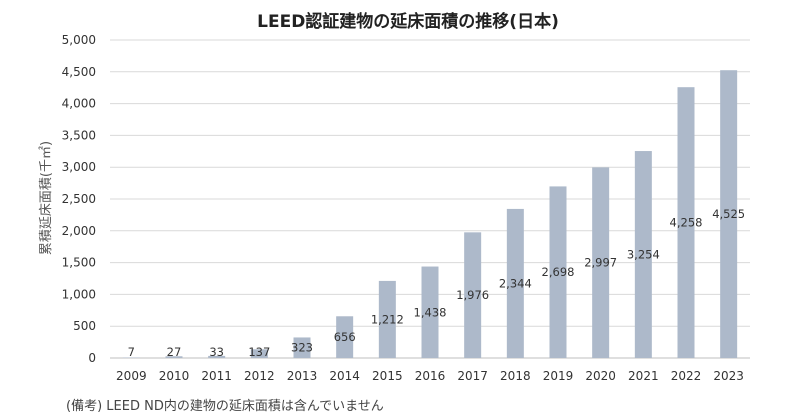 The width and height of the screenshot is (800, 419). Describe the element at coordinates (302, 376) in the screenshot. I see `x-tick-label: 2013` at that location.